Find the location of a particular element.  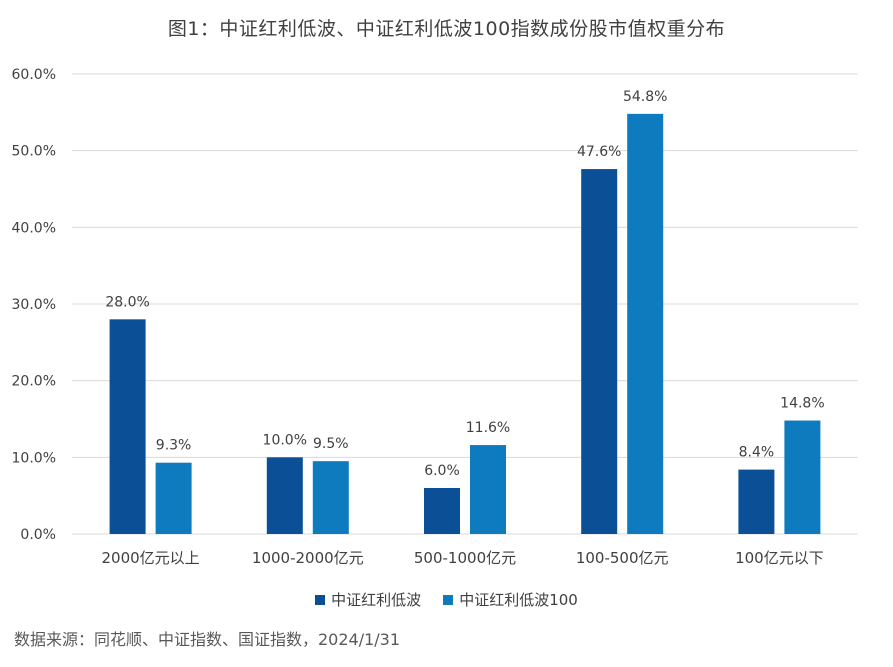

data-label: 54.8% is located at coordinates (645, 97).